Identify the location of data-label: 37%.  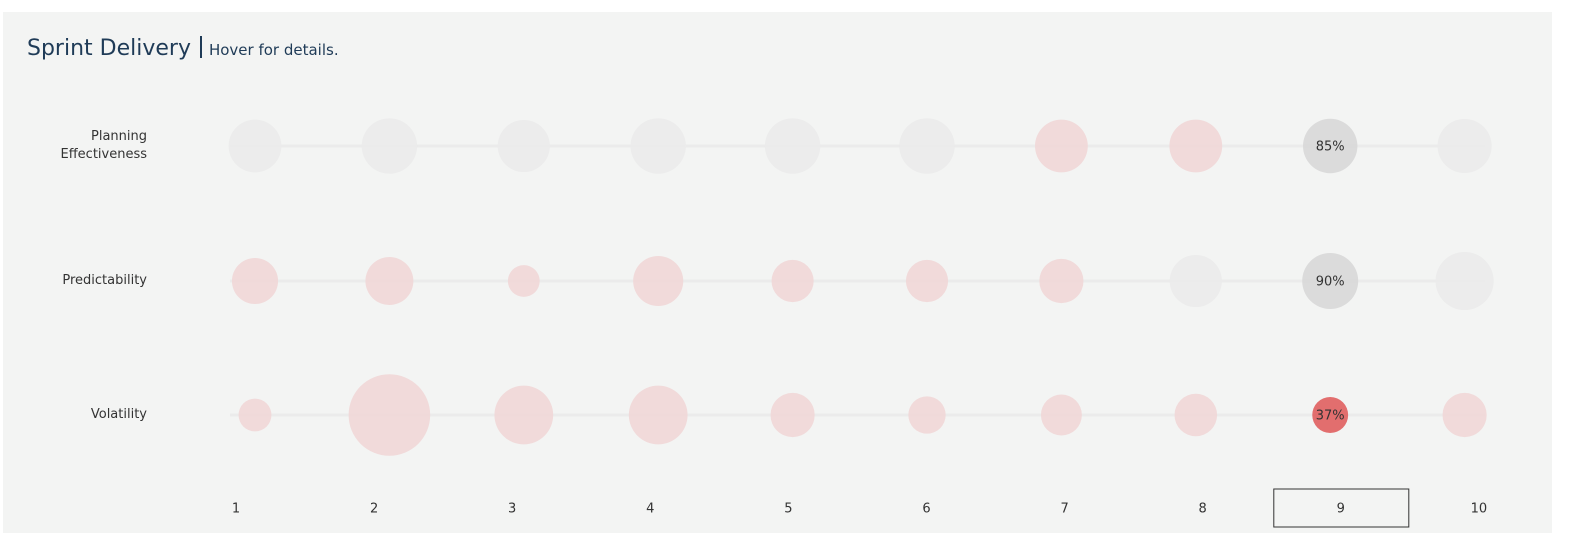
(1330, 416).